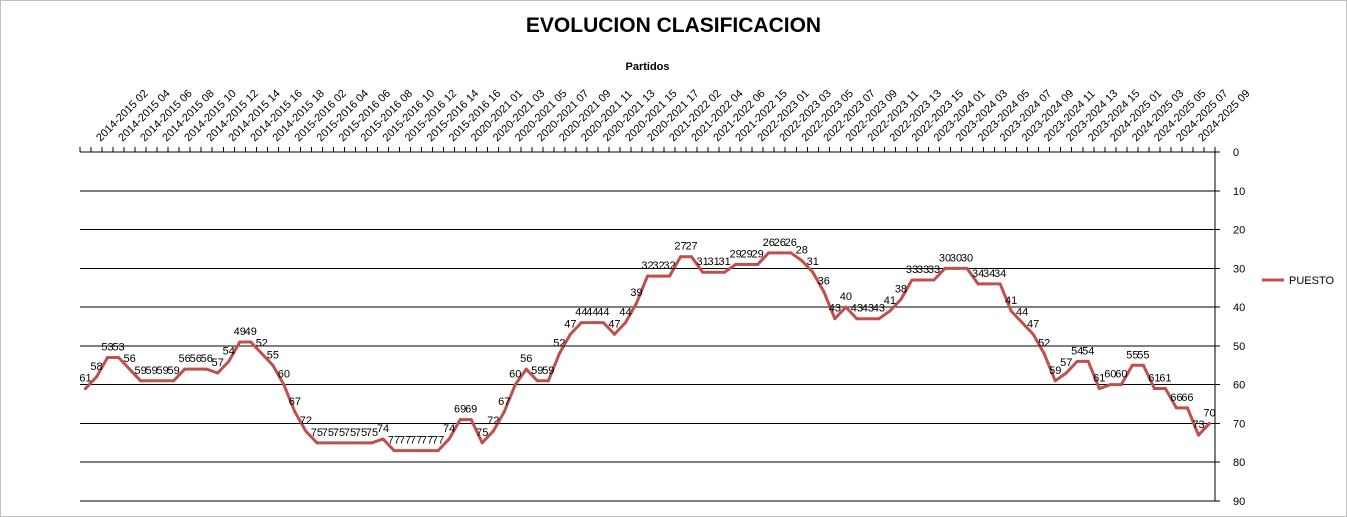 The height and width of the screenshot is (517, 1347). I want to click on data-label: 27, so click(680, 247).